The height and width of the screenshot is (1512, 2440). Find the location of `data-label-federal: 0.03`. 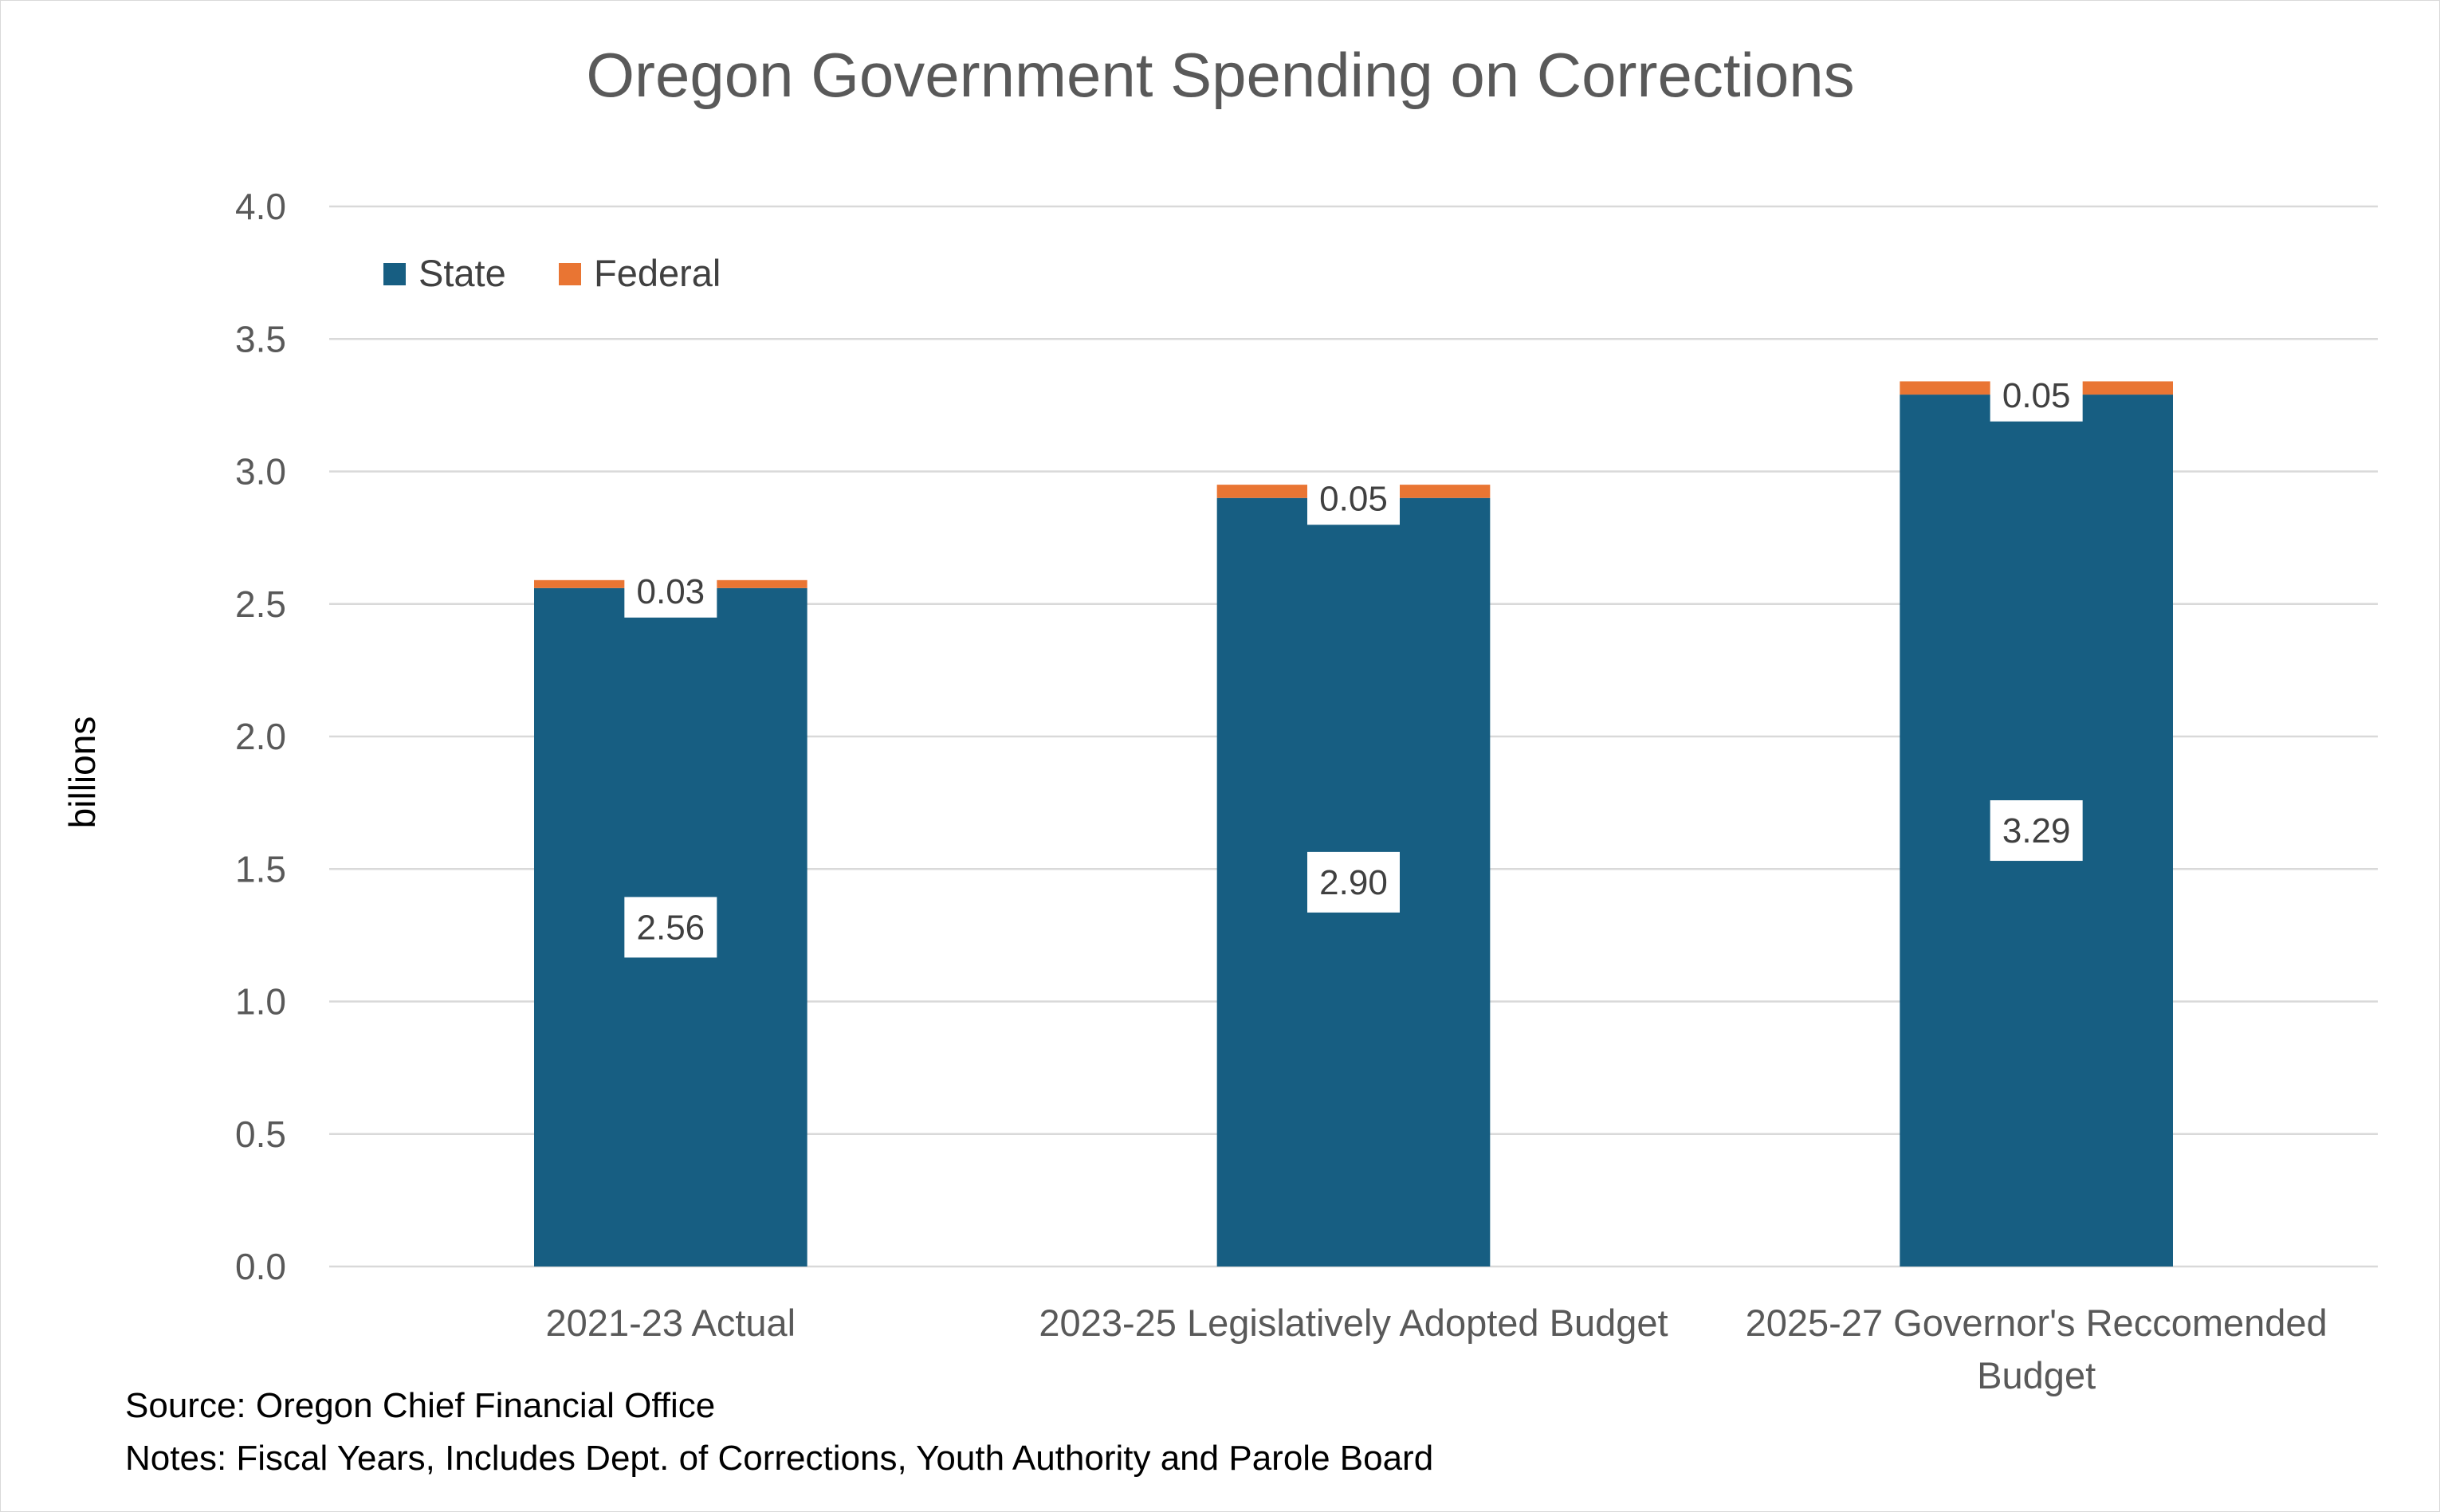

data-label-federal: 0.03 is located at coordinates (671, 591).